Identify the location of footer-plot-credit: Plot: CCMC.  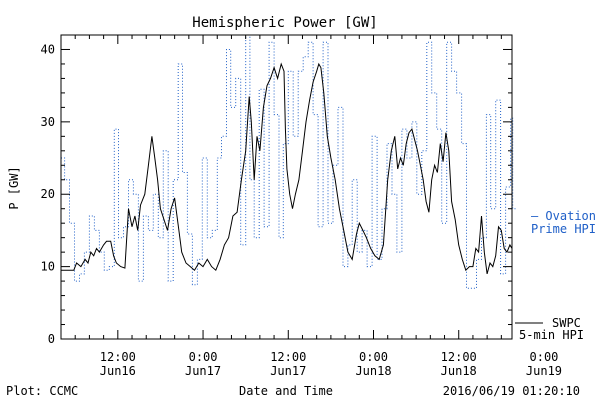
(42, 391).